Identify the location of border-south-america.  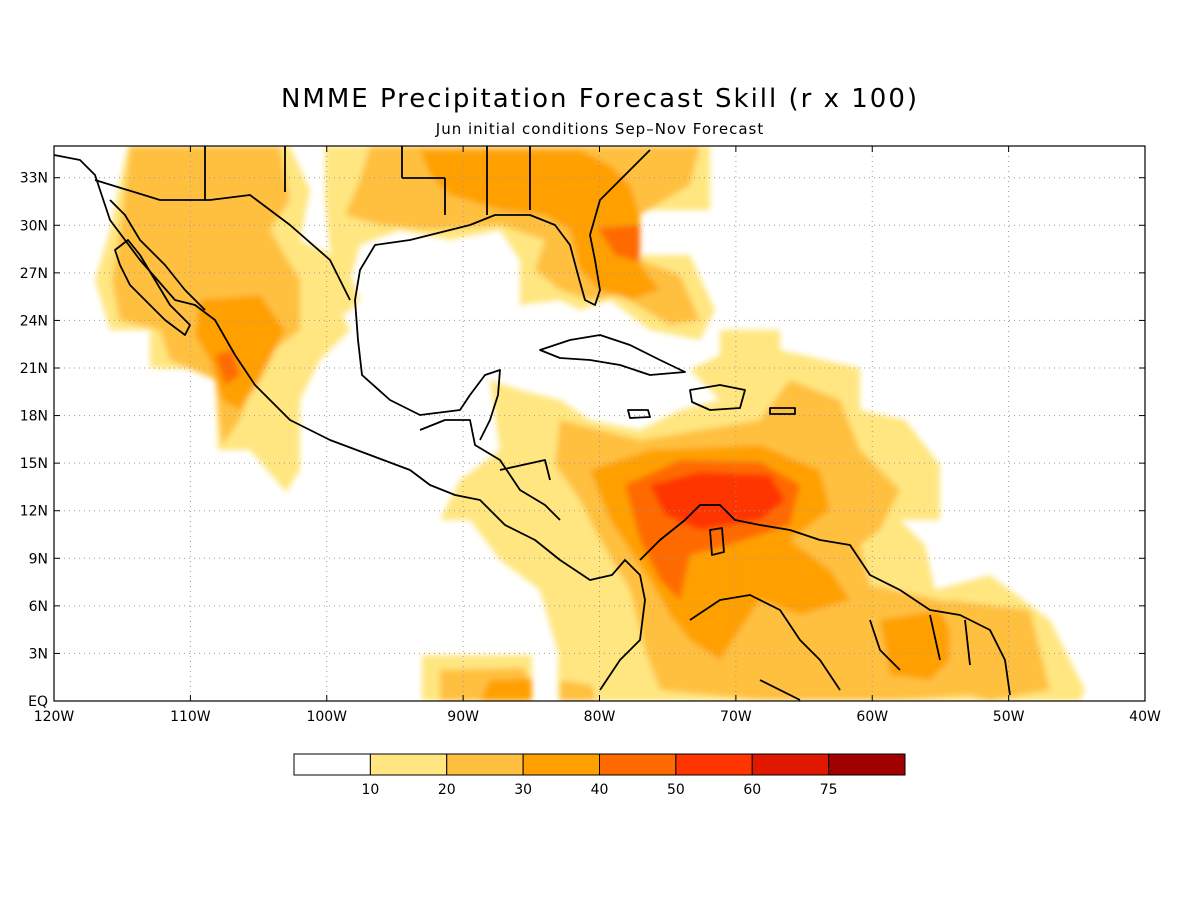
(830, 647).